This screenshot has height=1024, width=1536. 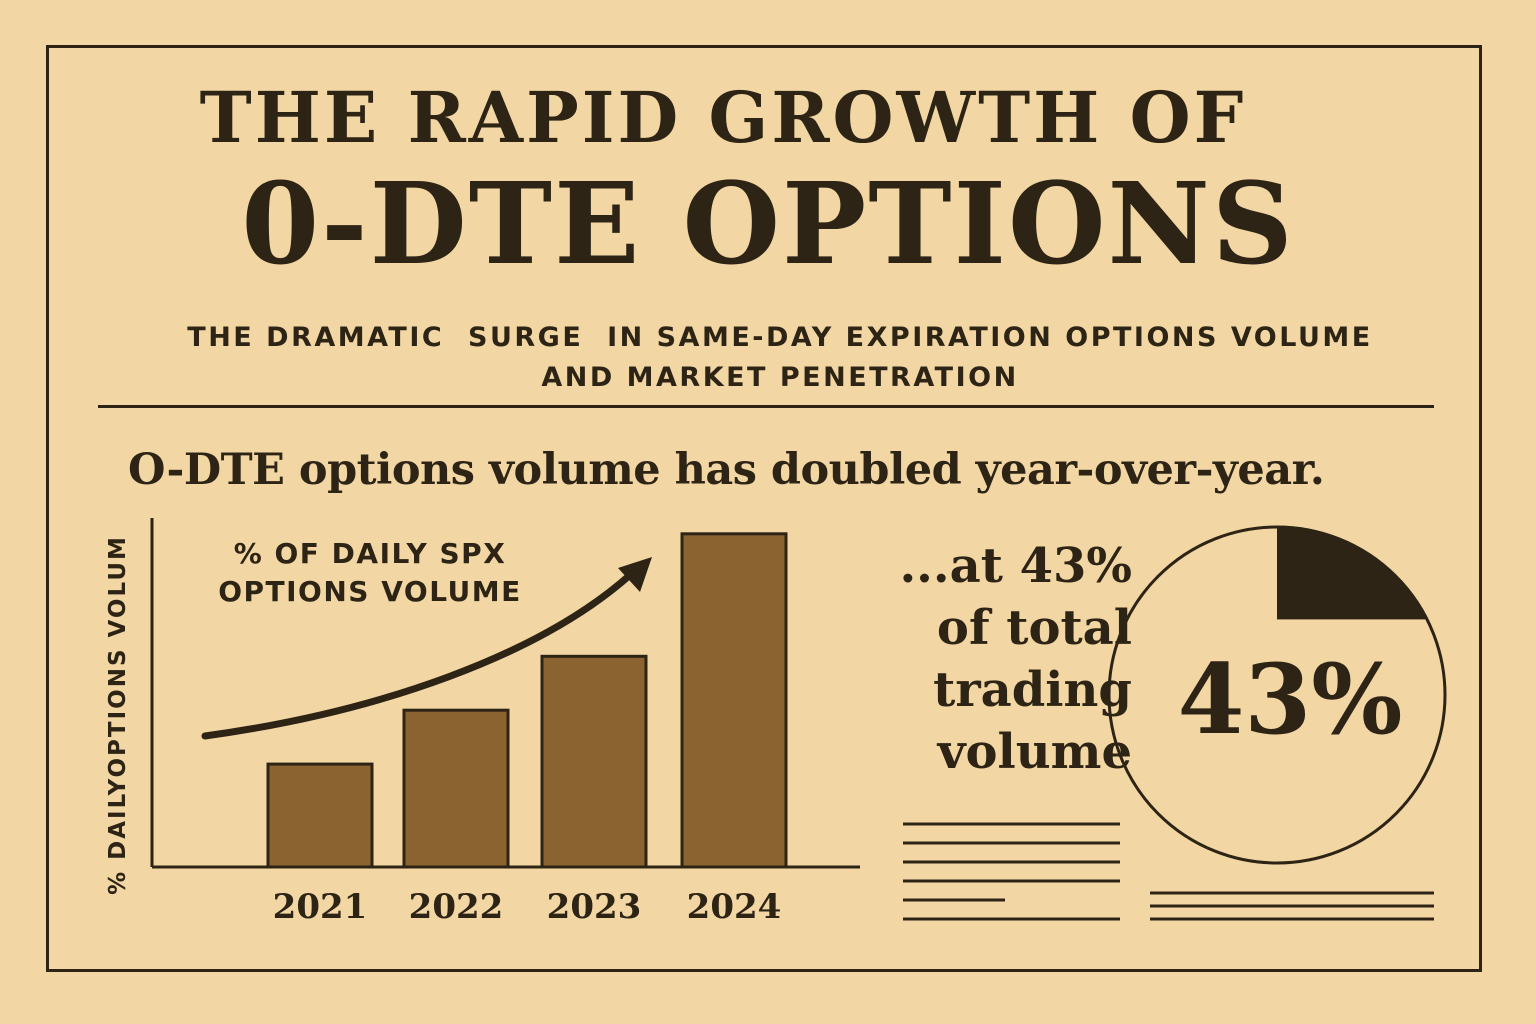 I want to click on side-callout-line-1: ...at 43%, so click(x=1015, y=566).